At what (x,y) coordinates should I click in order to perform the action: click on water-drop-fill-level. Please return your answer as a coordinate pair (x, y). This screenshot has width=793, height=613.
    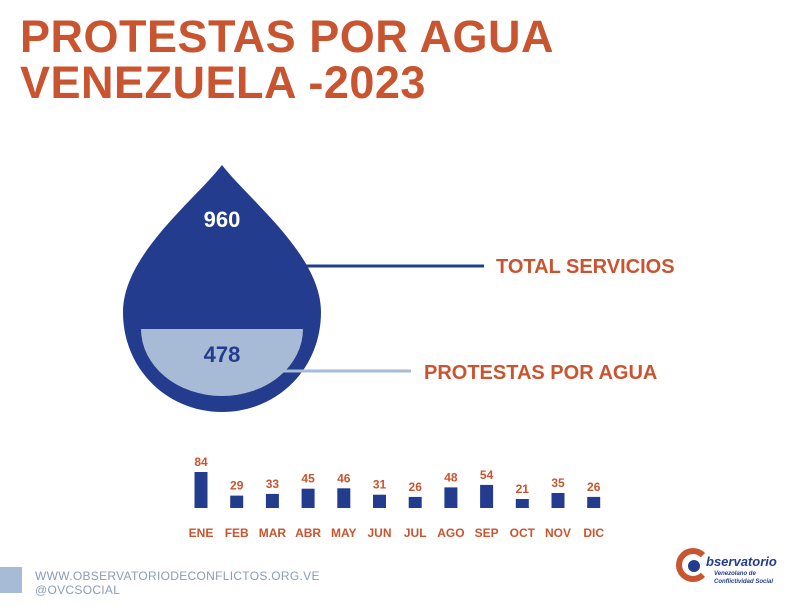
    Looking at the image, I should click on (222, 362).